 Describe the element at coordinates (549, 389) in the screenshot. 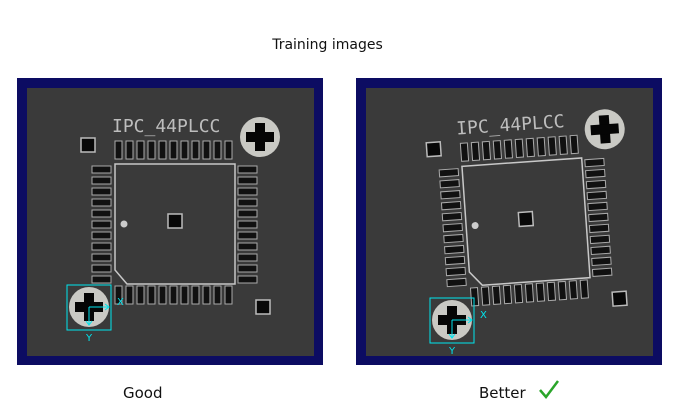

I see `checkmark-icon` at that location.